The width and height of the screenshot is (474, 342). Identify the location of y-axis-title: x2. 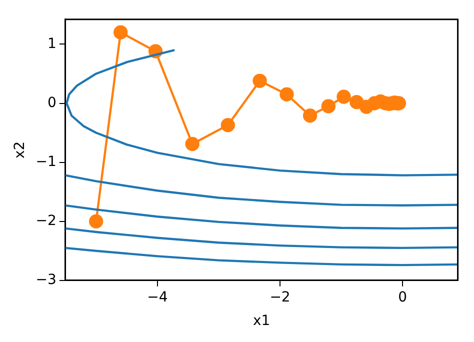
(20, 149).